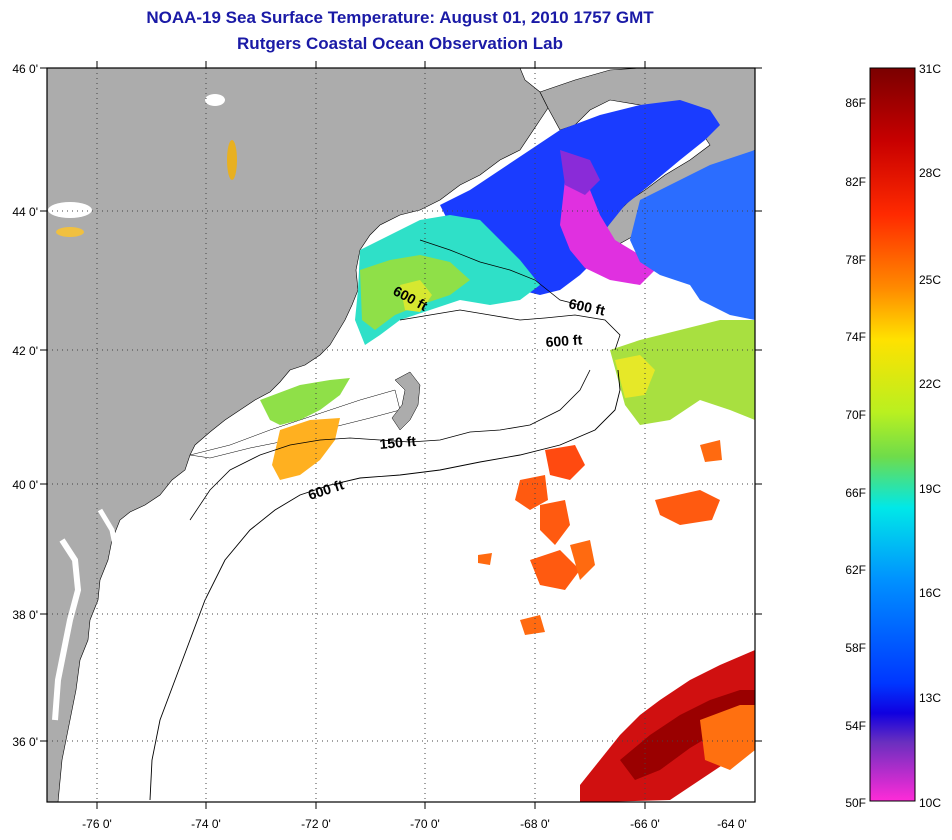 The image size is (952, 840). I want to click on contour-label: 150 ft, so click(398, 442).